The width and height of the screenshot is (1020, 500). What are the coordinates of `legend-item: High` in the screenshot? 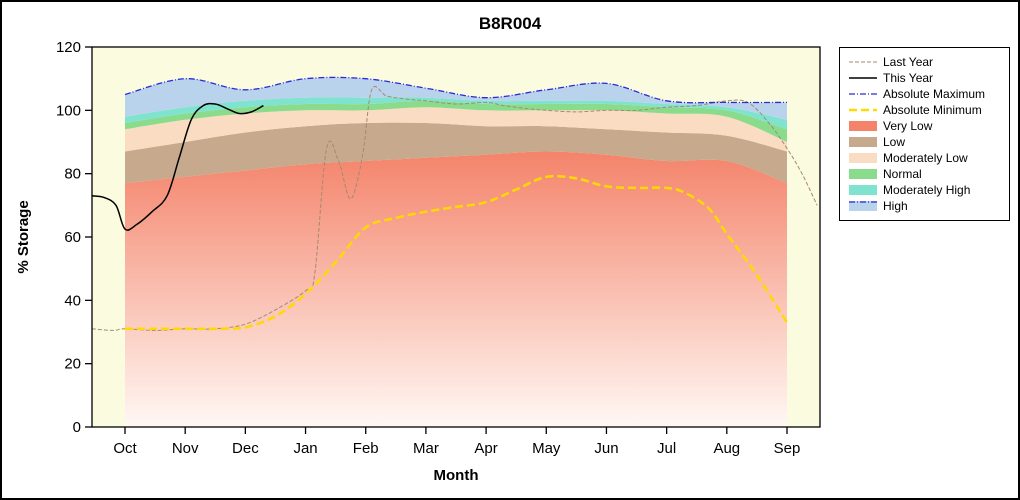 It's located at (924, 206).